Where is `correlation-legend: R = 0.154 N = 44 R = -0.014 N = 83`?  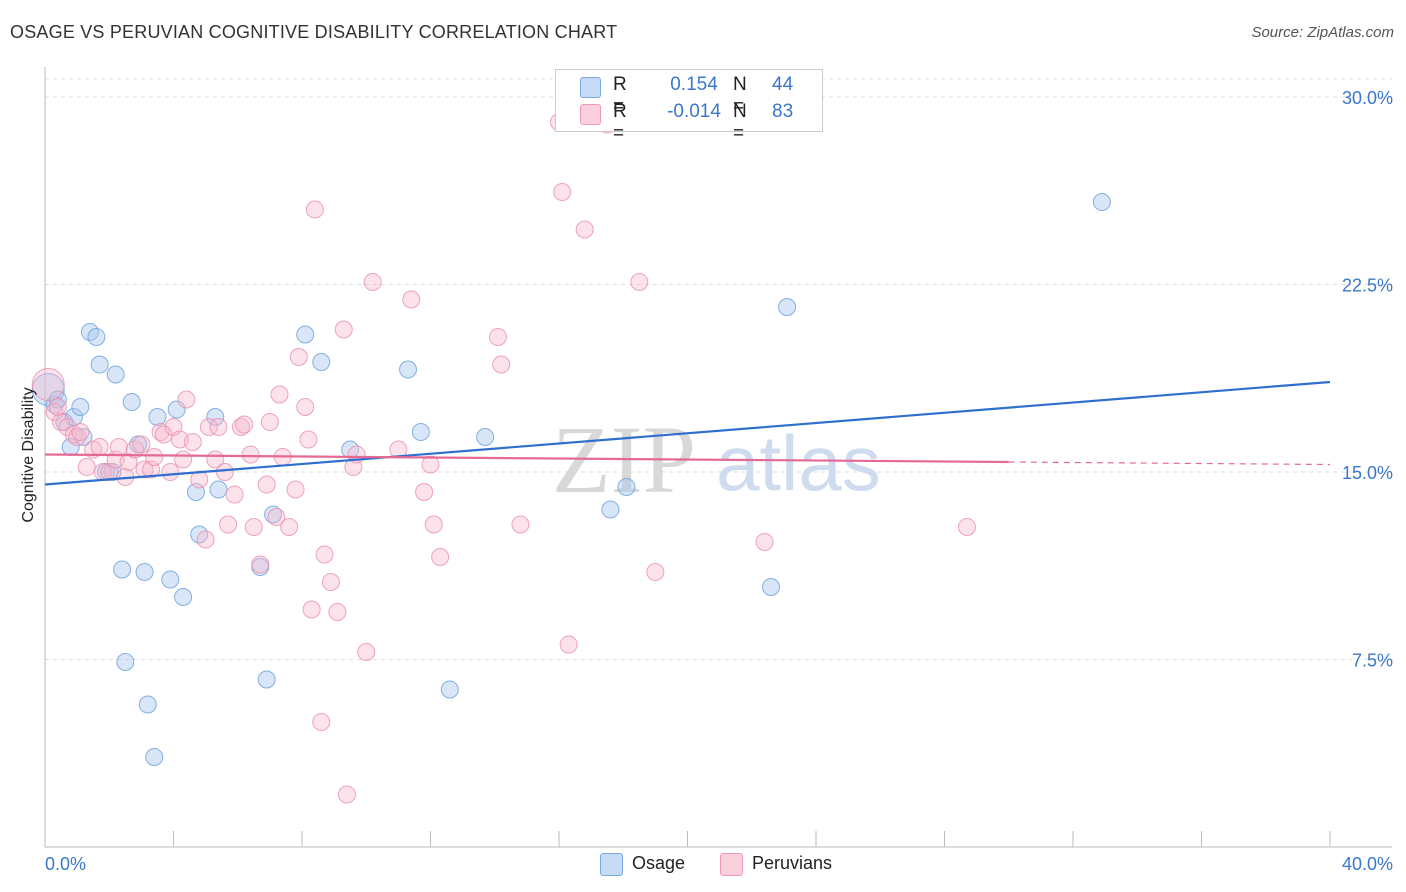
correlation-legend: R = 0.154 N = 44 R = -0.014 N = 83 is located at coordinates (689, 106).